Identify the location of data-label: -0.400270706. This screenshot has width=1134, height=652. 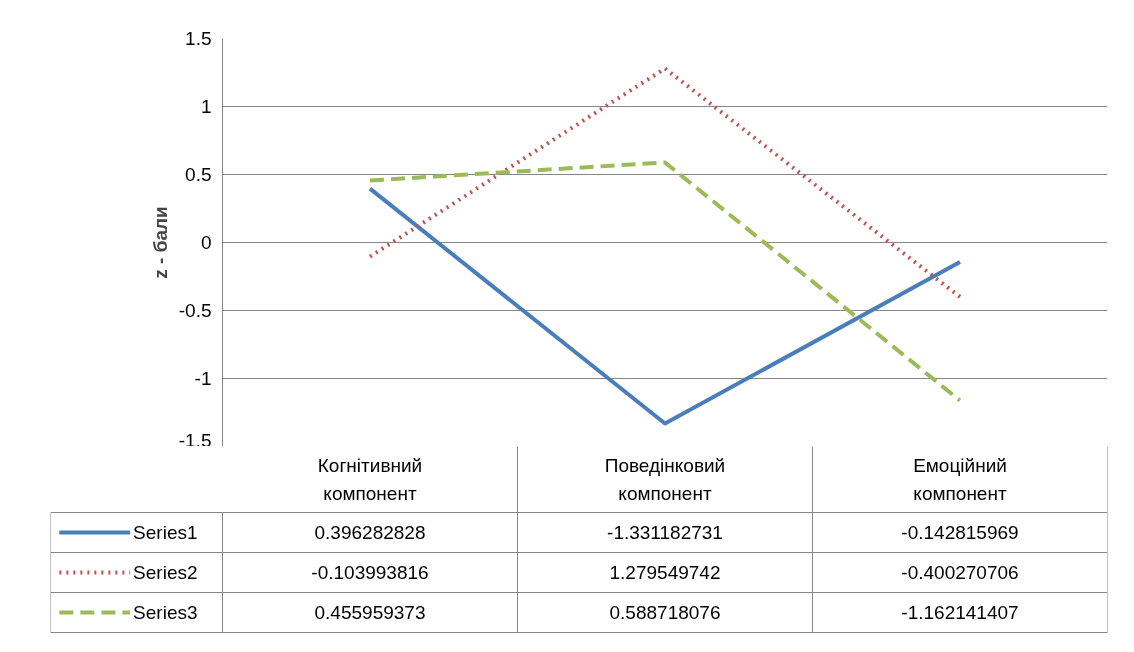
(960, 572).